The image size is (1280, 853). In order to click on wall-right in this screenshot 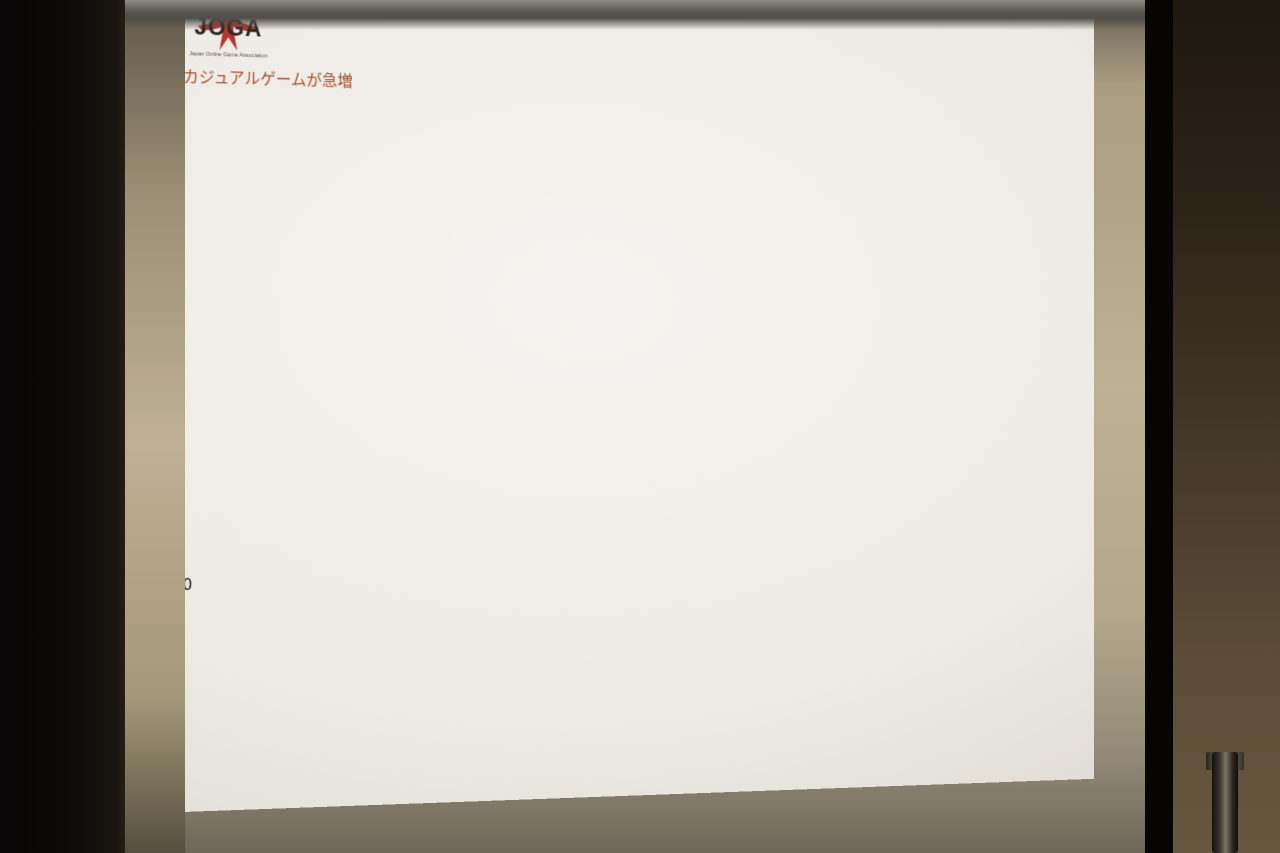, I will do `click(1226, 426)`.